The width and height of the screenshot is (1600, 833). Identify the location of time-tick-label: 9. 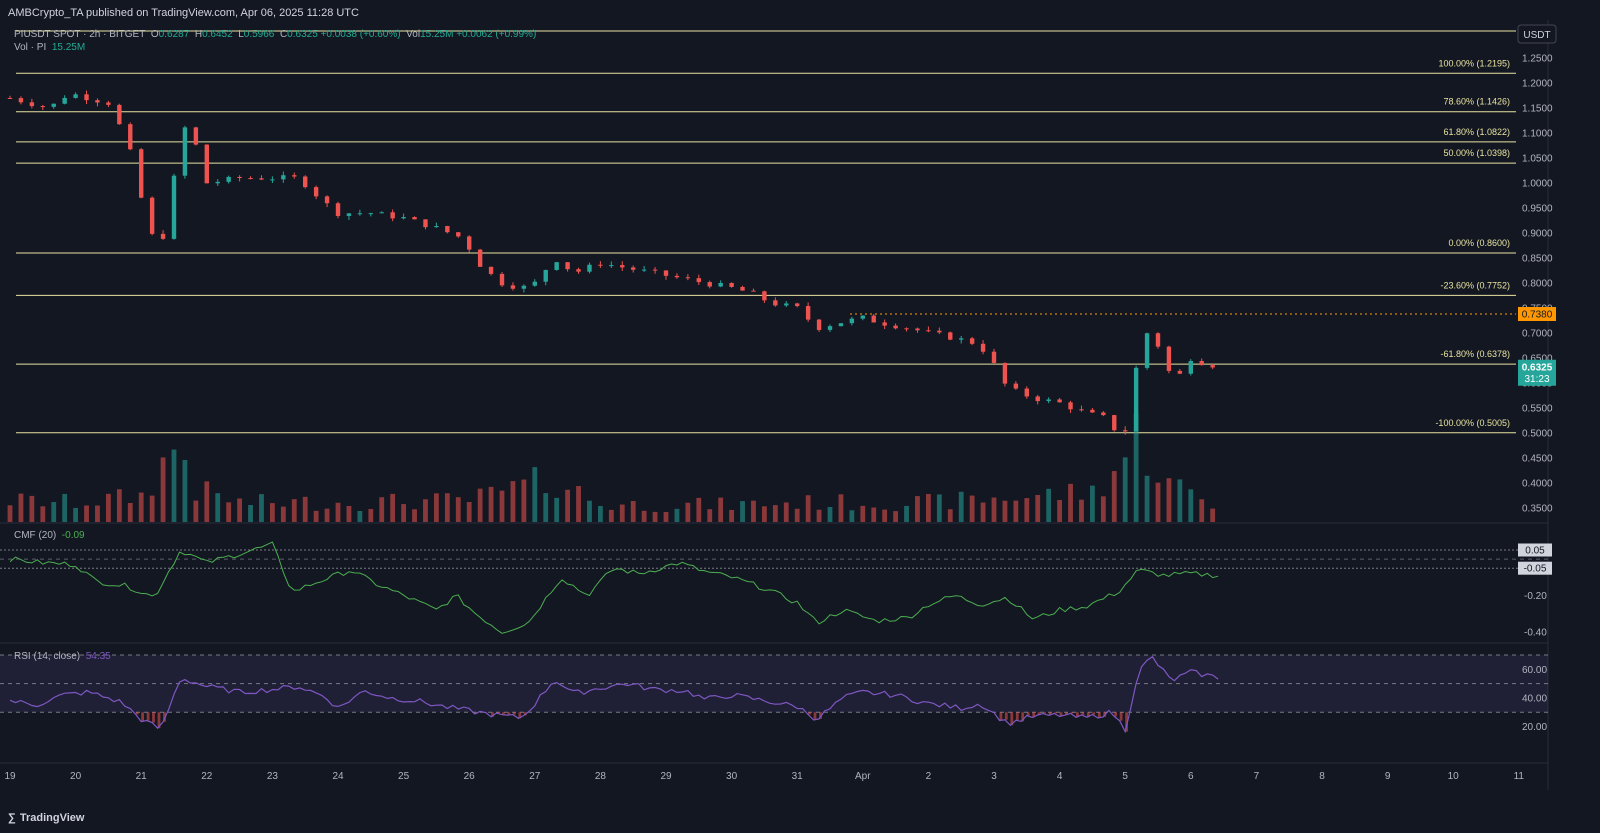
(1388, 776).